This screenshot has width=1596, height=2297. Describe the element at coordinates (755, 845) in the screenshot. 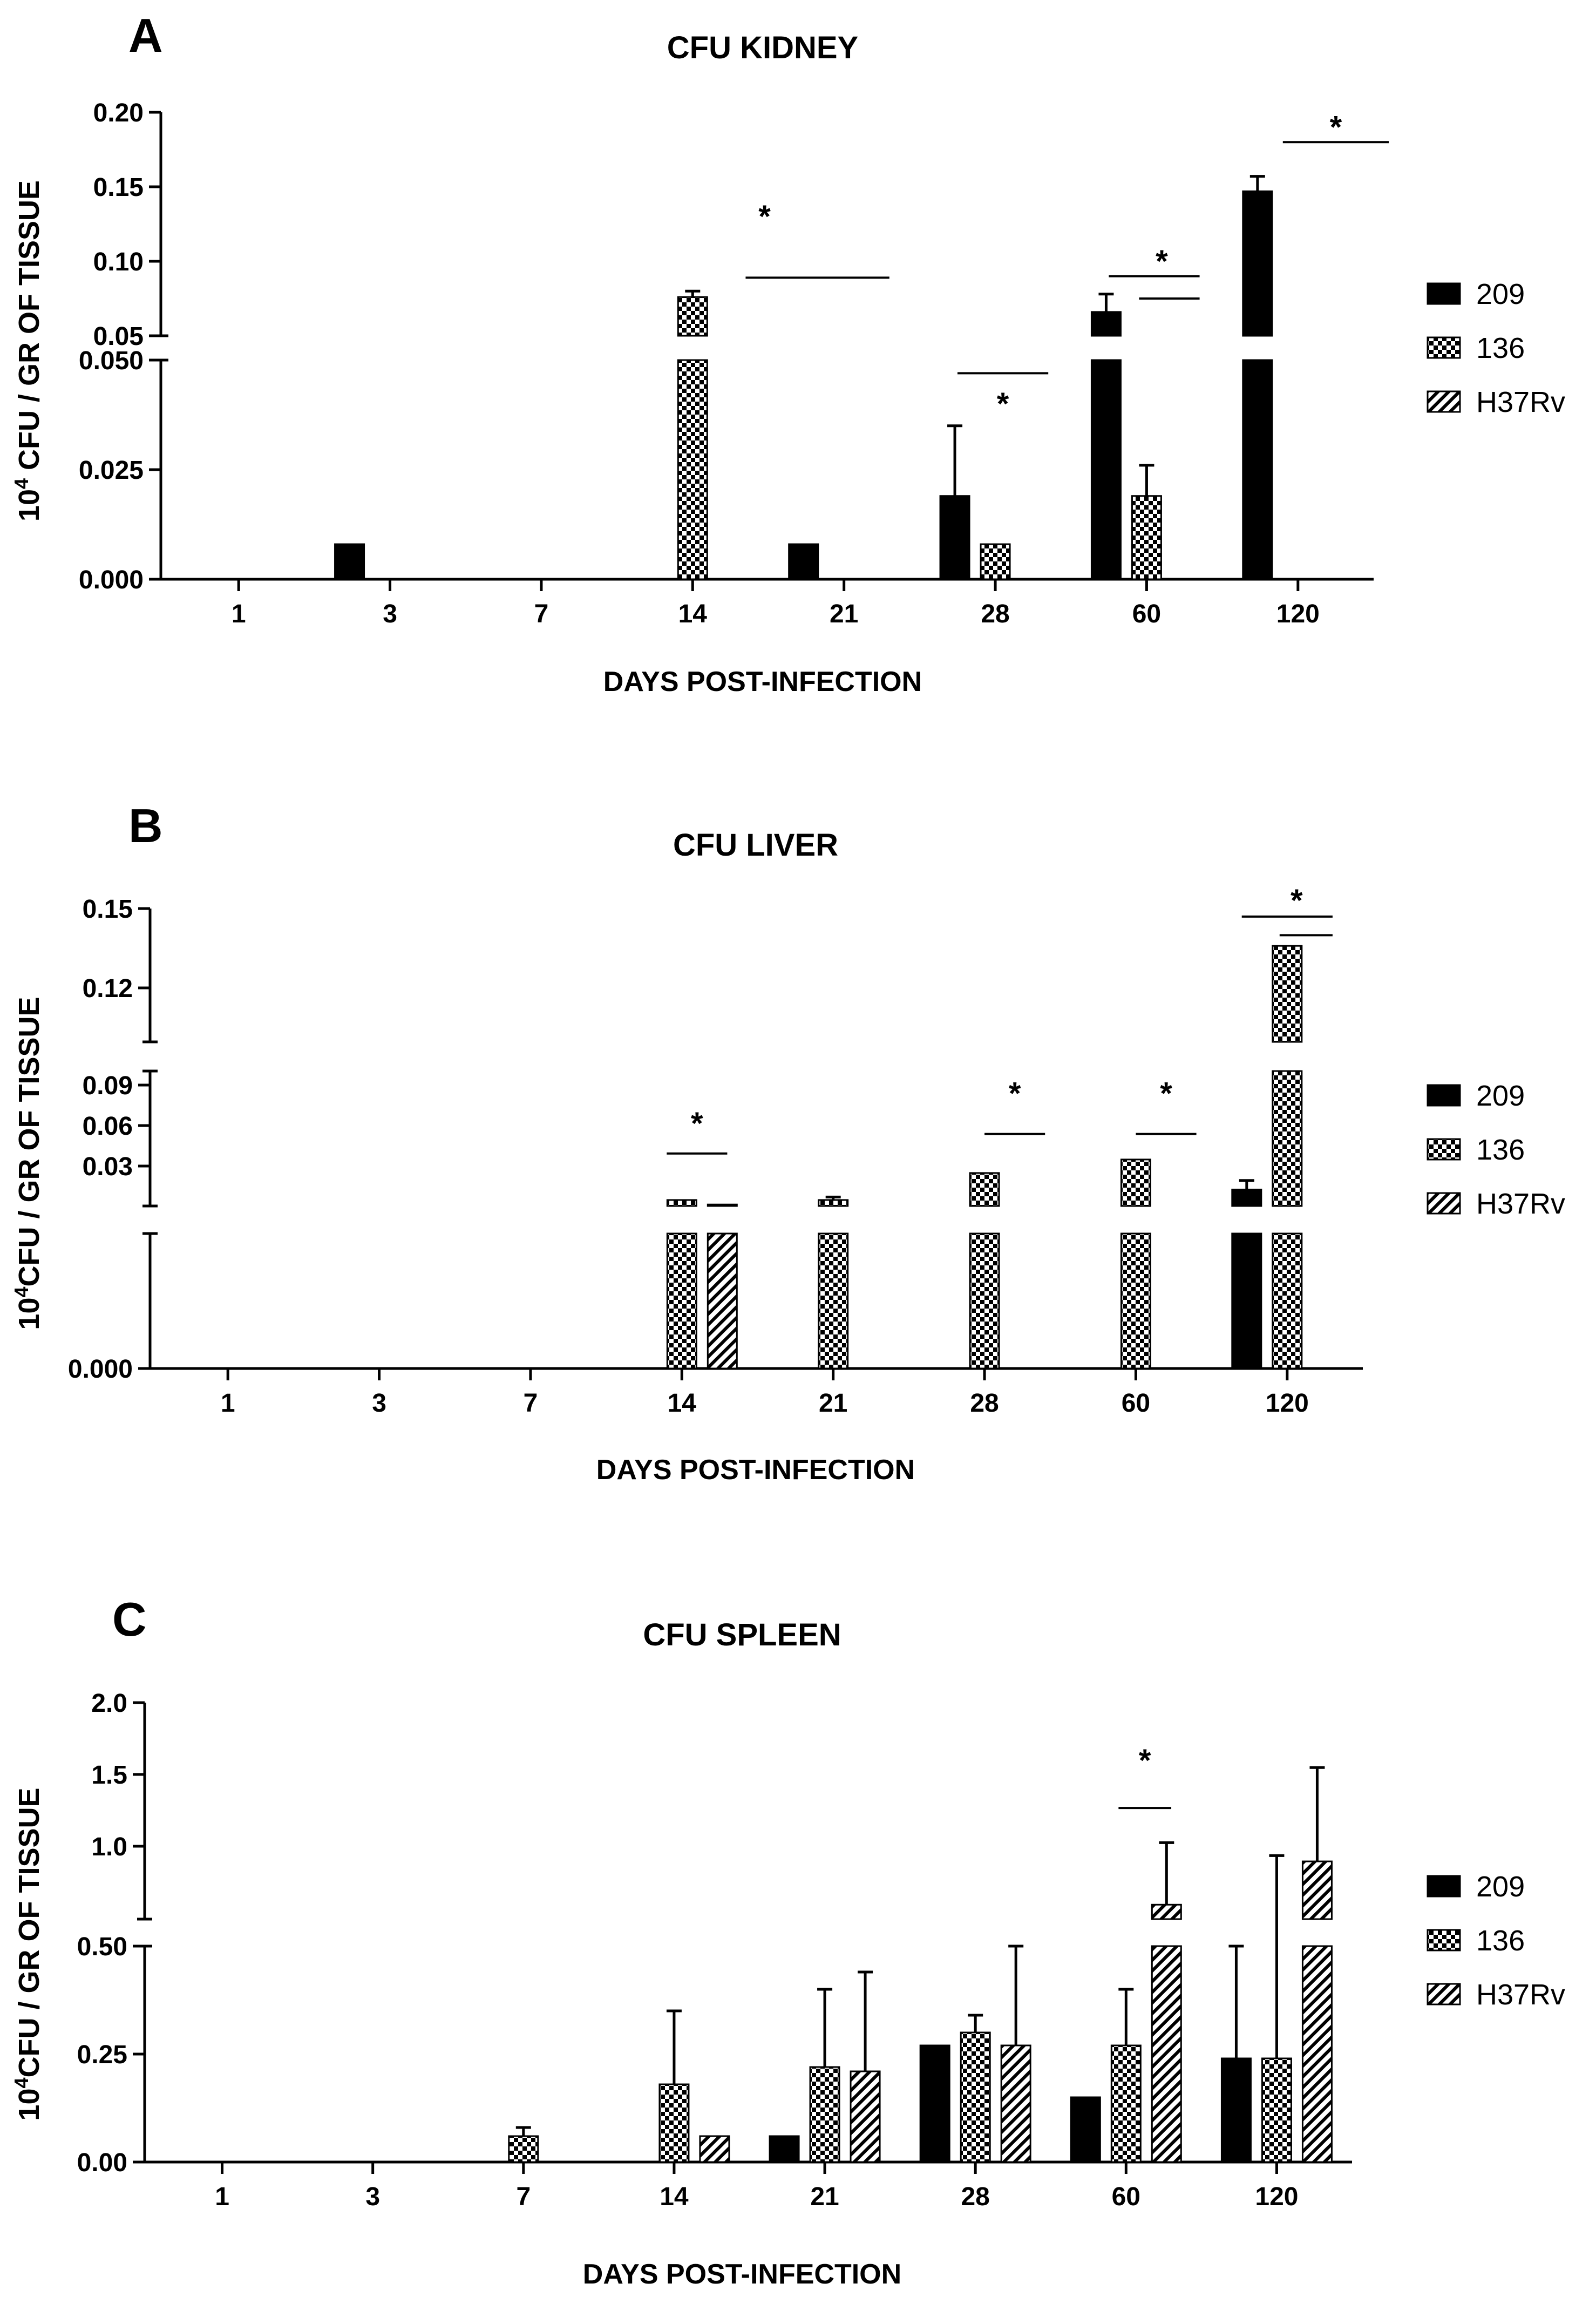

I see `panel-b-title: CFU LIVER` at that location.